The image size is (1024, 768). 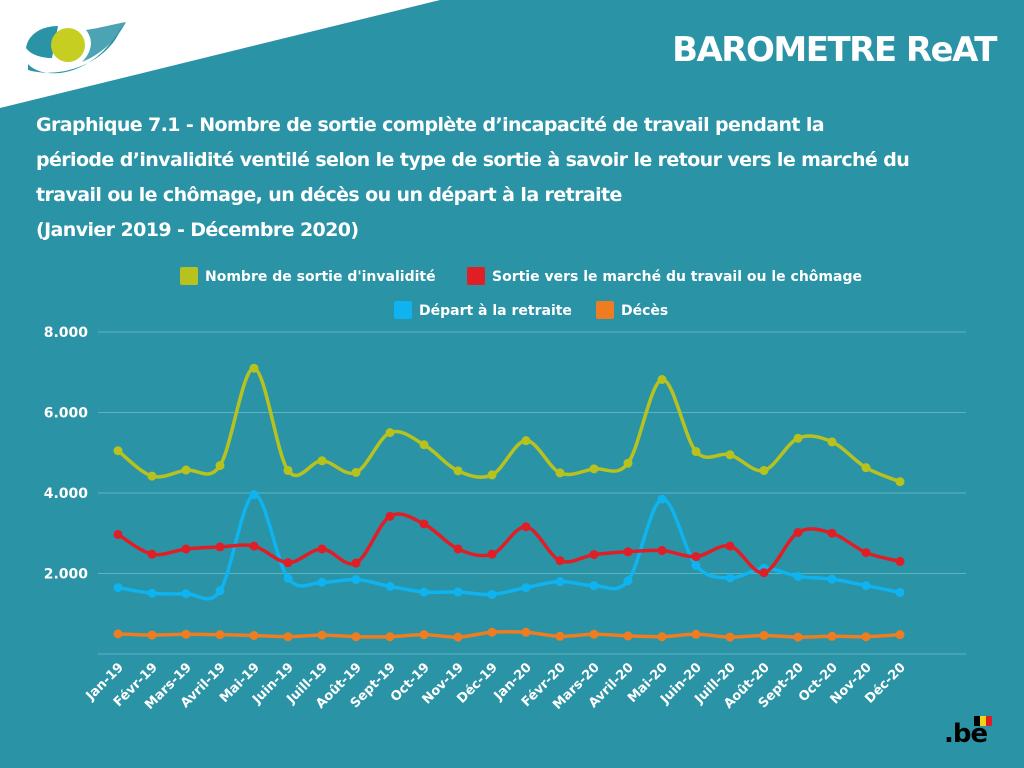 I want to click on y-tick-label: 6.000, so click(x=66, y=414).